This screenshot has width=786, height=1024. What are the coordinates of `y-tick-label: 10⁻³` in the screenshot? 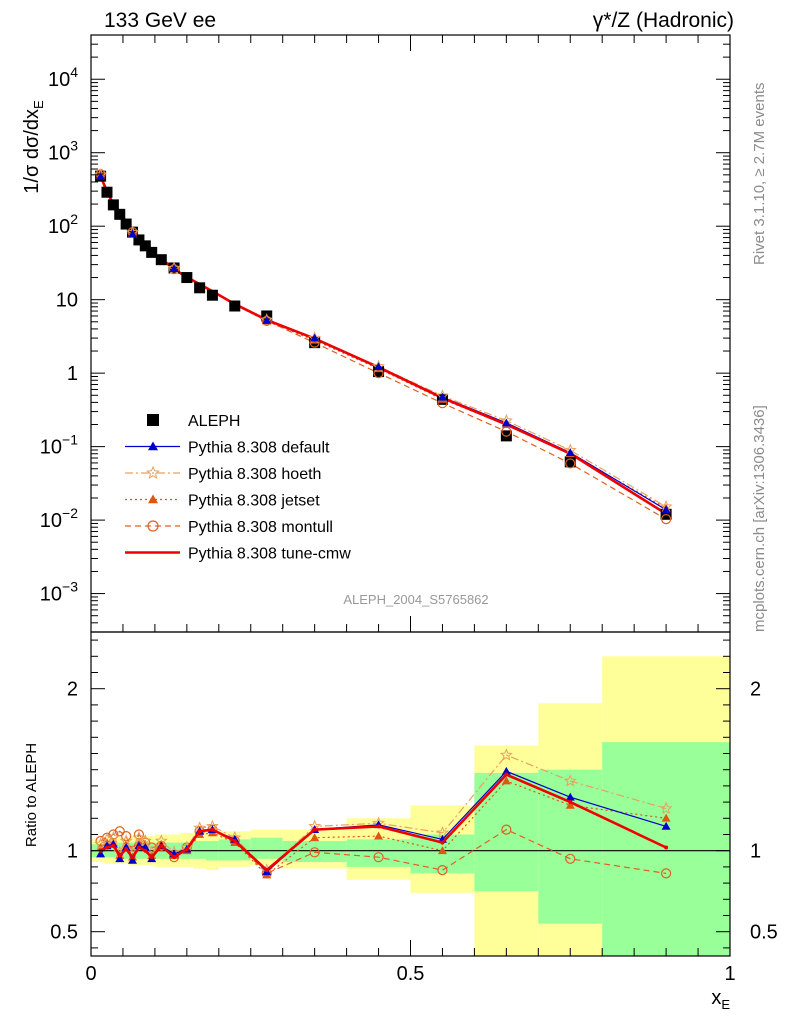 It's located at (59, 592).